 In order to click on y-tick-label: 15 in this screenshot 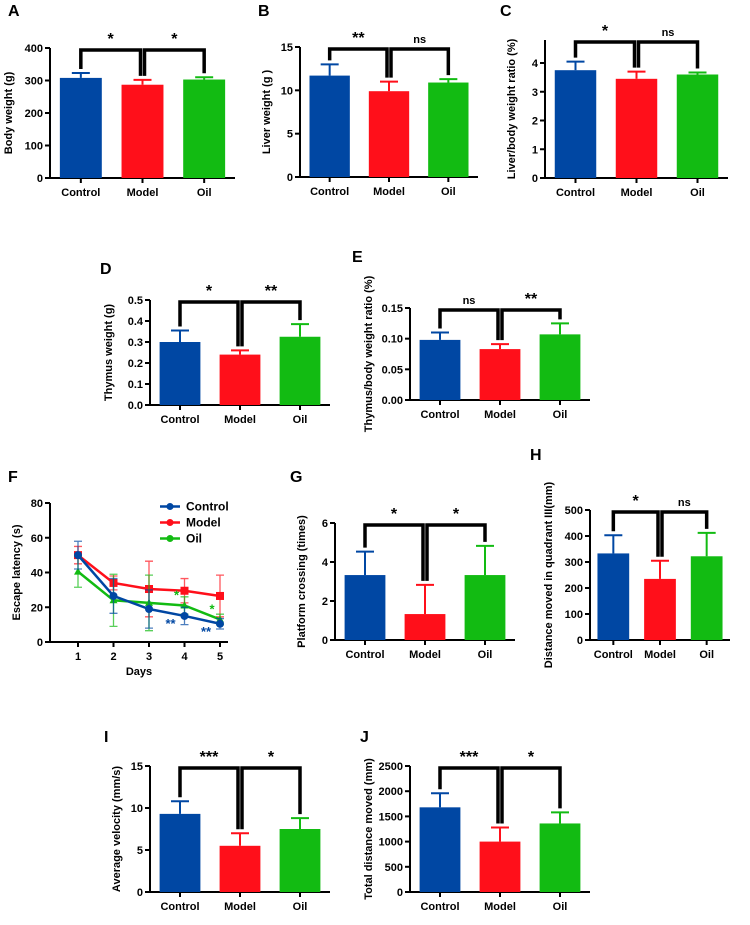, I will do `click(287, 48)`.